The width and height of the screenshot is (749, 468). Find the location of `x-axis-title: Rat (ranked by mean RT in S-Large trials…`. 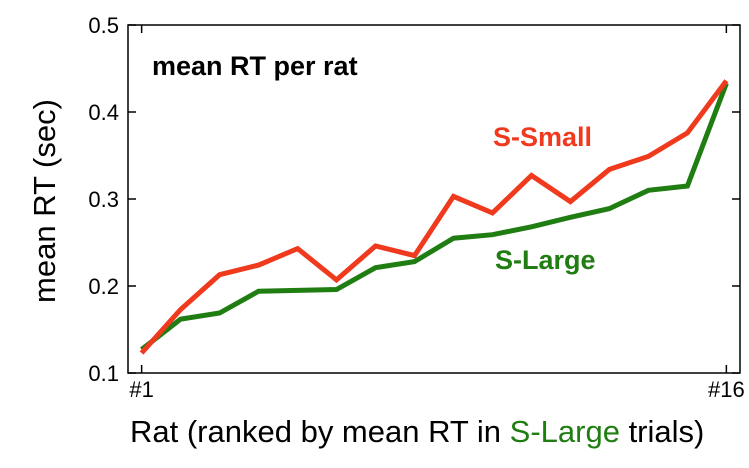

x-axis-title: Rat (ranked by mean RT in S-Large trials… is located at coordinates (417, 431).